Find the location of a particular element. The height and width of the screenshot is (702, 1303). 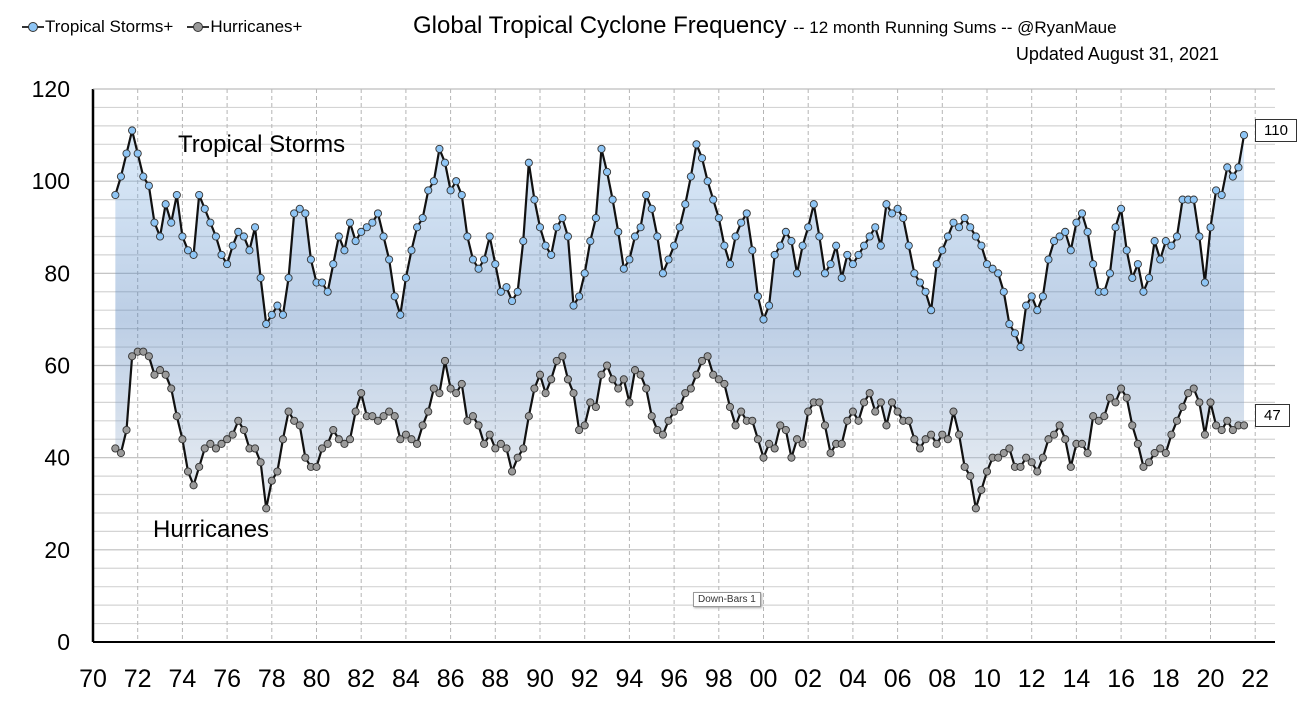

updated-date: Updated August 31, 2021 is located at coordinates (1117, 54).